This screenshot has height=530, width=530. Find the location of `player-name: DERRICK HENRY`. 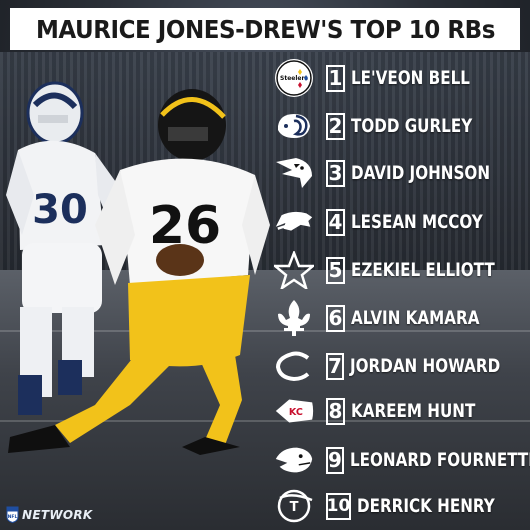

player-name: DERRICK HENRY is located at coordinates (426, 506).